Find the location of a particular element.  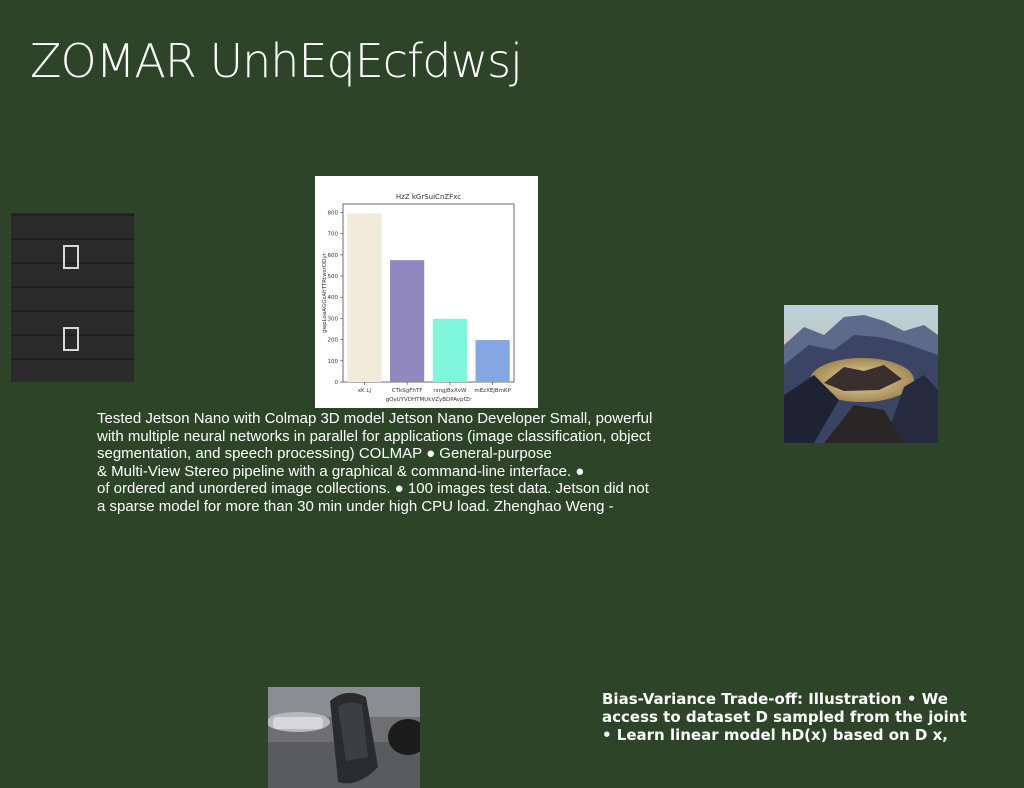

plot-frame is located at coordinates (428, 293).